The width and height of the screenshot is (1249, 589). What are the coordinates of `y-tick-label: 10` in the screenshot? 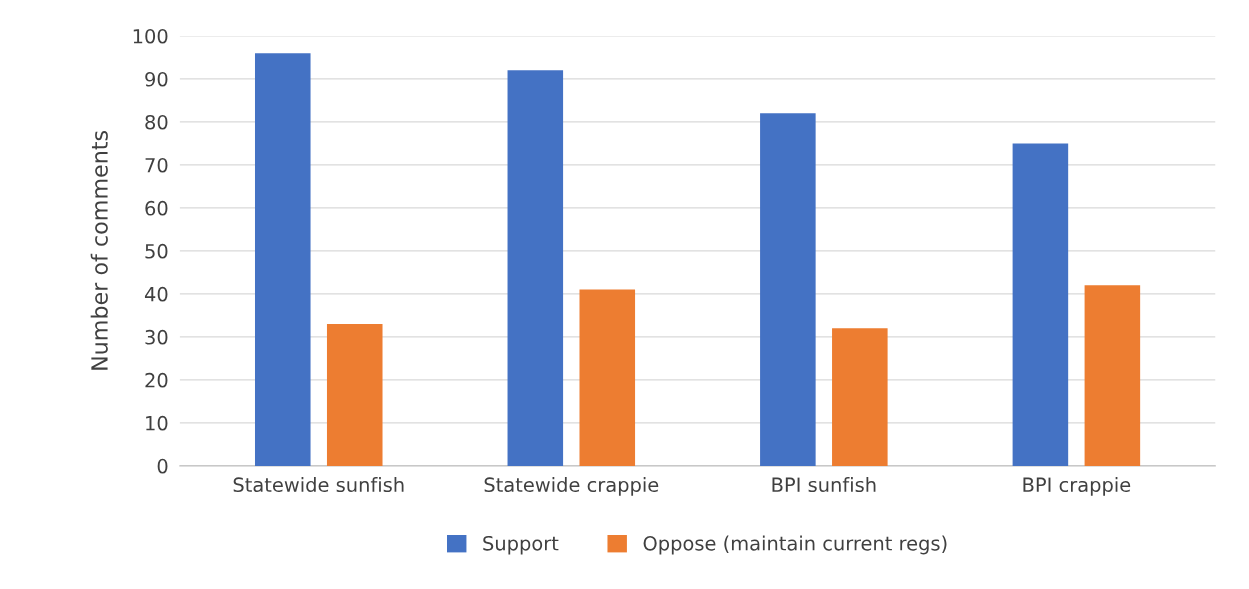 It's located at (157, 423).